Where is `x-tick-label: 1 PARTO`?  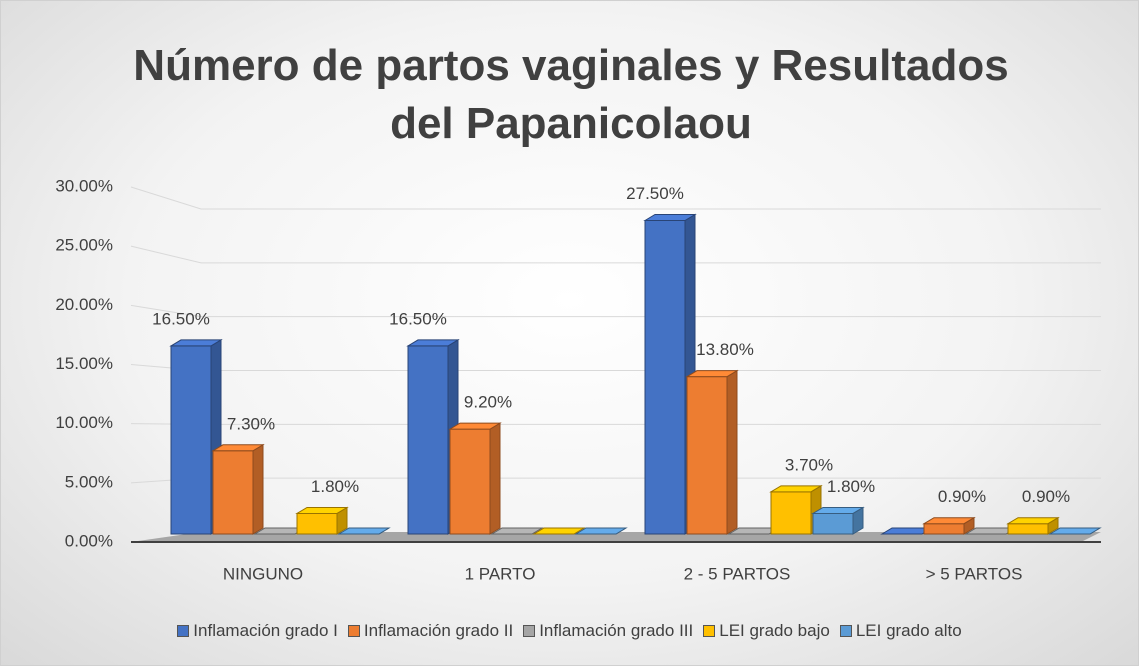
x-tick-label: 1 PARTO is located at coordinates (500, 573).